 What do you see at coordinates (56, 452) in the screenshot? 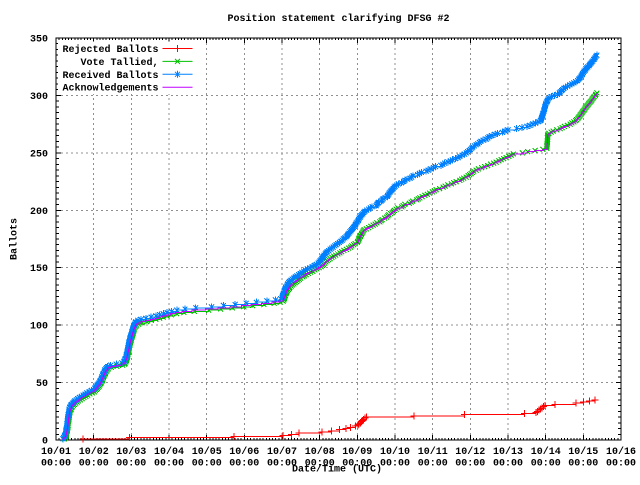
I see `svg-text: 10/01` at bounding box center [56, 452].